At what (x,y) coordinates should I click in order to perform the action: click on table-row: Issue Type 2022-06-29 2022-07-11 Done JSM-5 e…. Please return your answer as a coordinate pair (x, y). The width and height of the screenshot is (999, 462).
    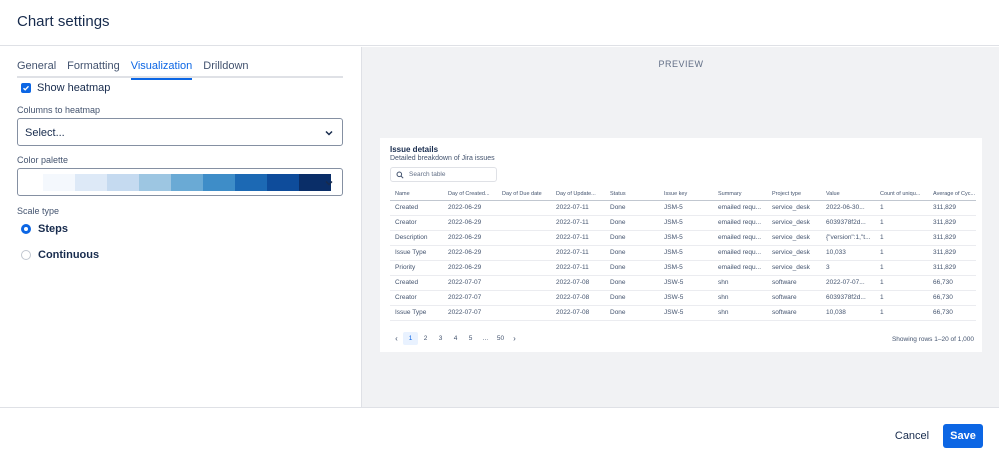
    Looking at the image, I should click on (683, 253).